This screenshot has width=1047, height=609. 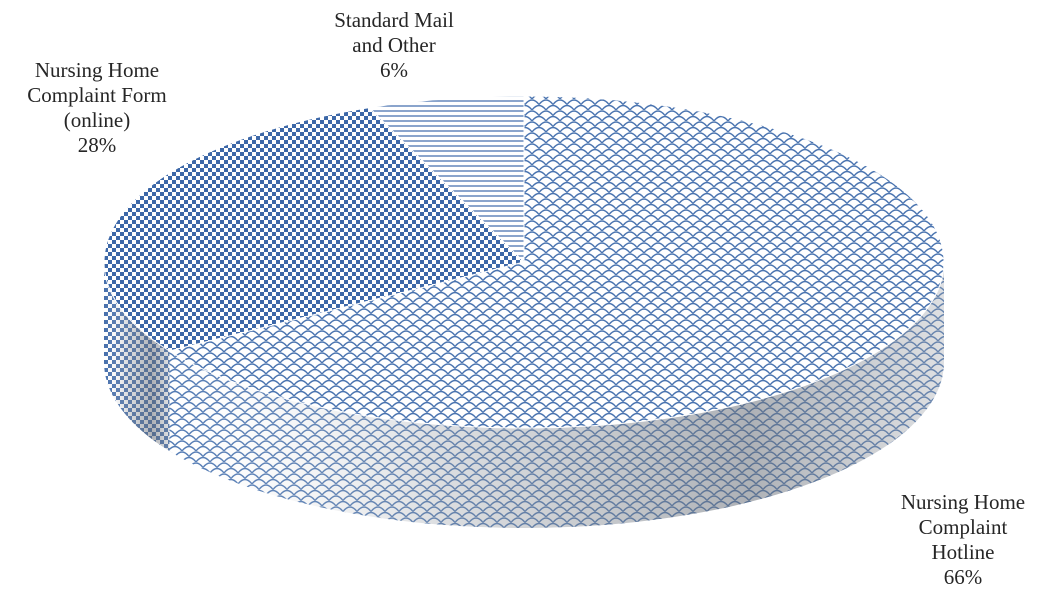 I want to click on slice-category-label: and Other, so click(x=393, y=45).